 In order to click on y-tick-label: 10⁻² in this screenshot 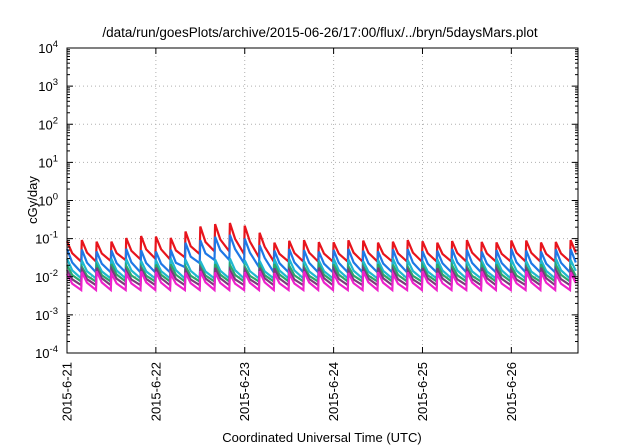, I will do `click(46, 276)`.